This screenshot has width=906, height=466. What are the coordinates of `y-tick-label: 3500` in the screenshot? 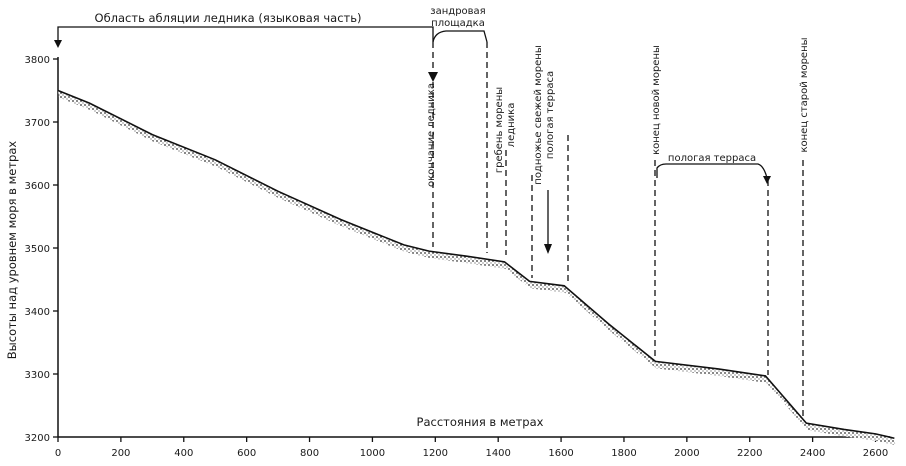 It's located at (37, 249).